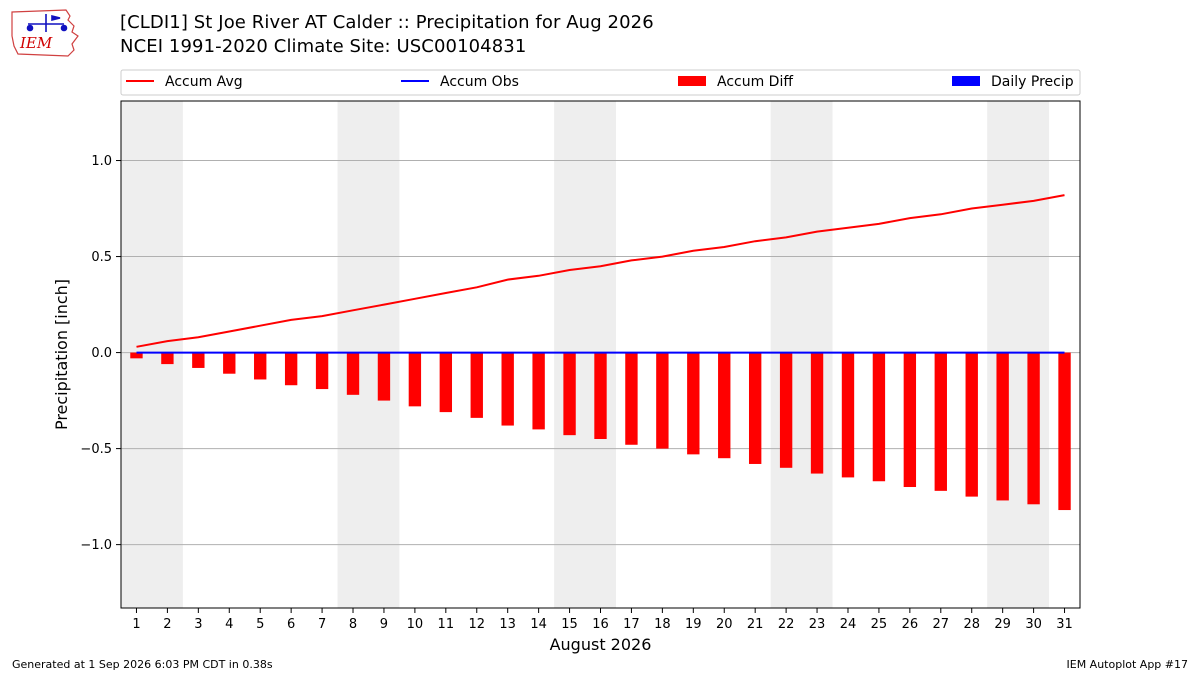 This screenshot has height=675, width=1200. I want to click on y-axis-label: Precipitation [inch], so click(61, 354).